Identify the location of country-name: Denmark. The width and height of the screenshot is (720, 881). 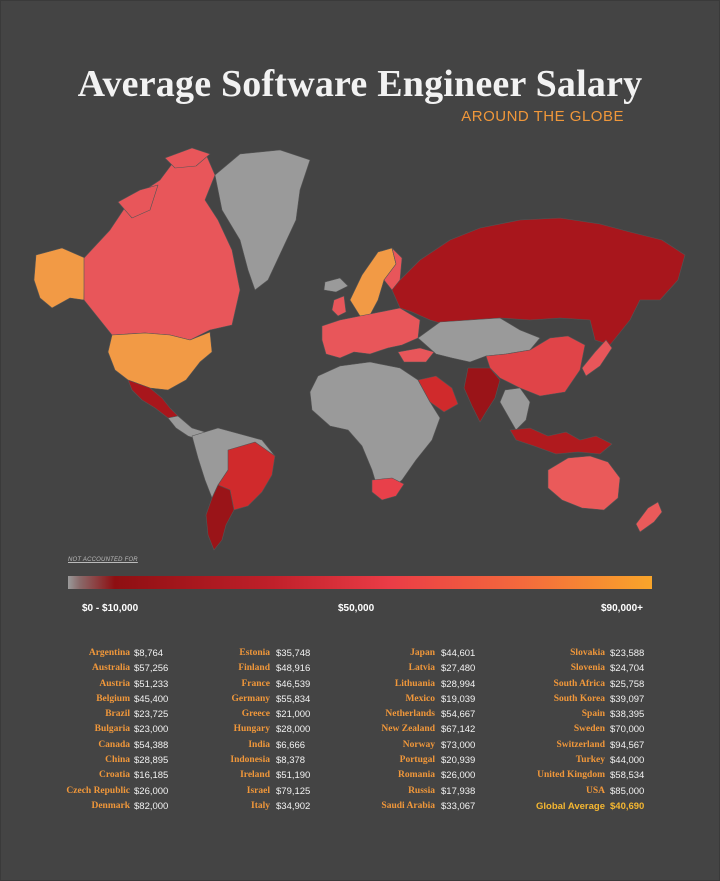
(110, 805).